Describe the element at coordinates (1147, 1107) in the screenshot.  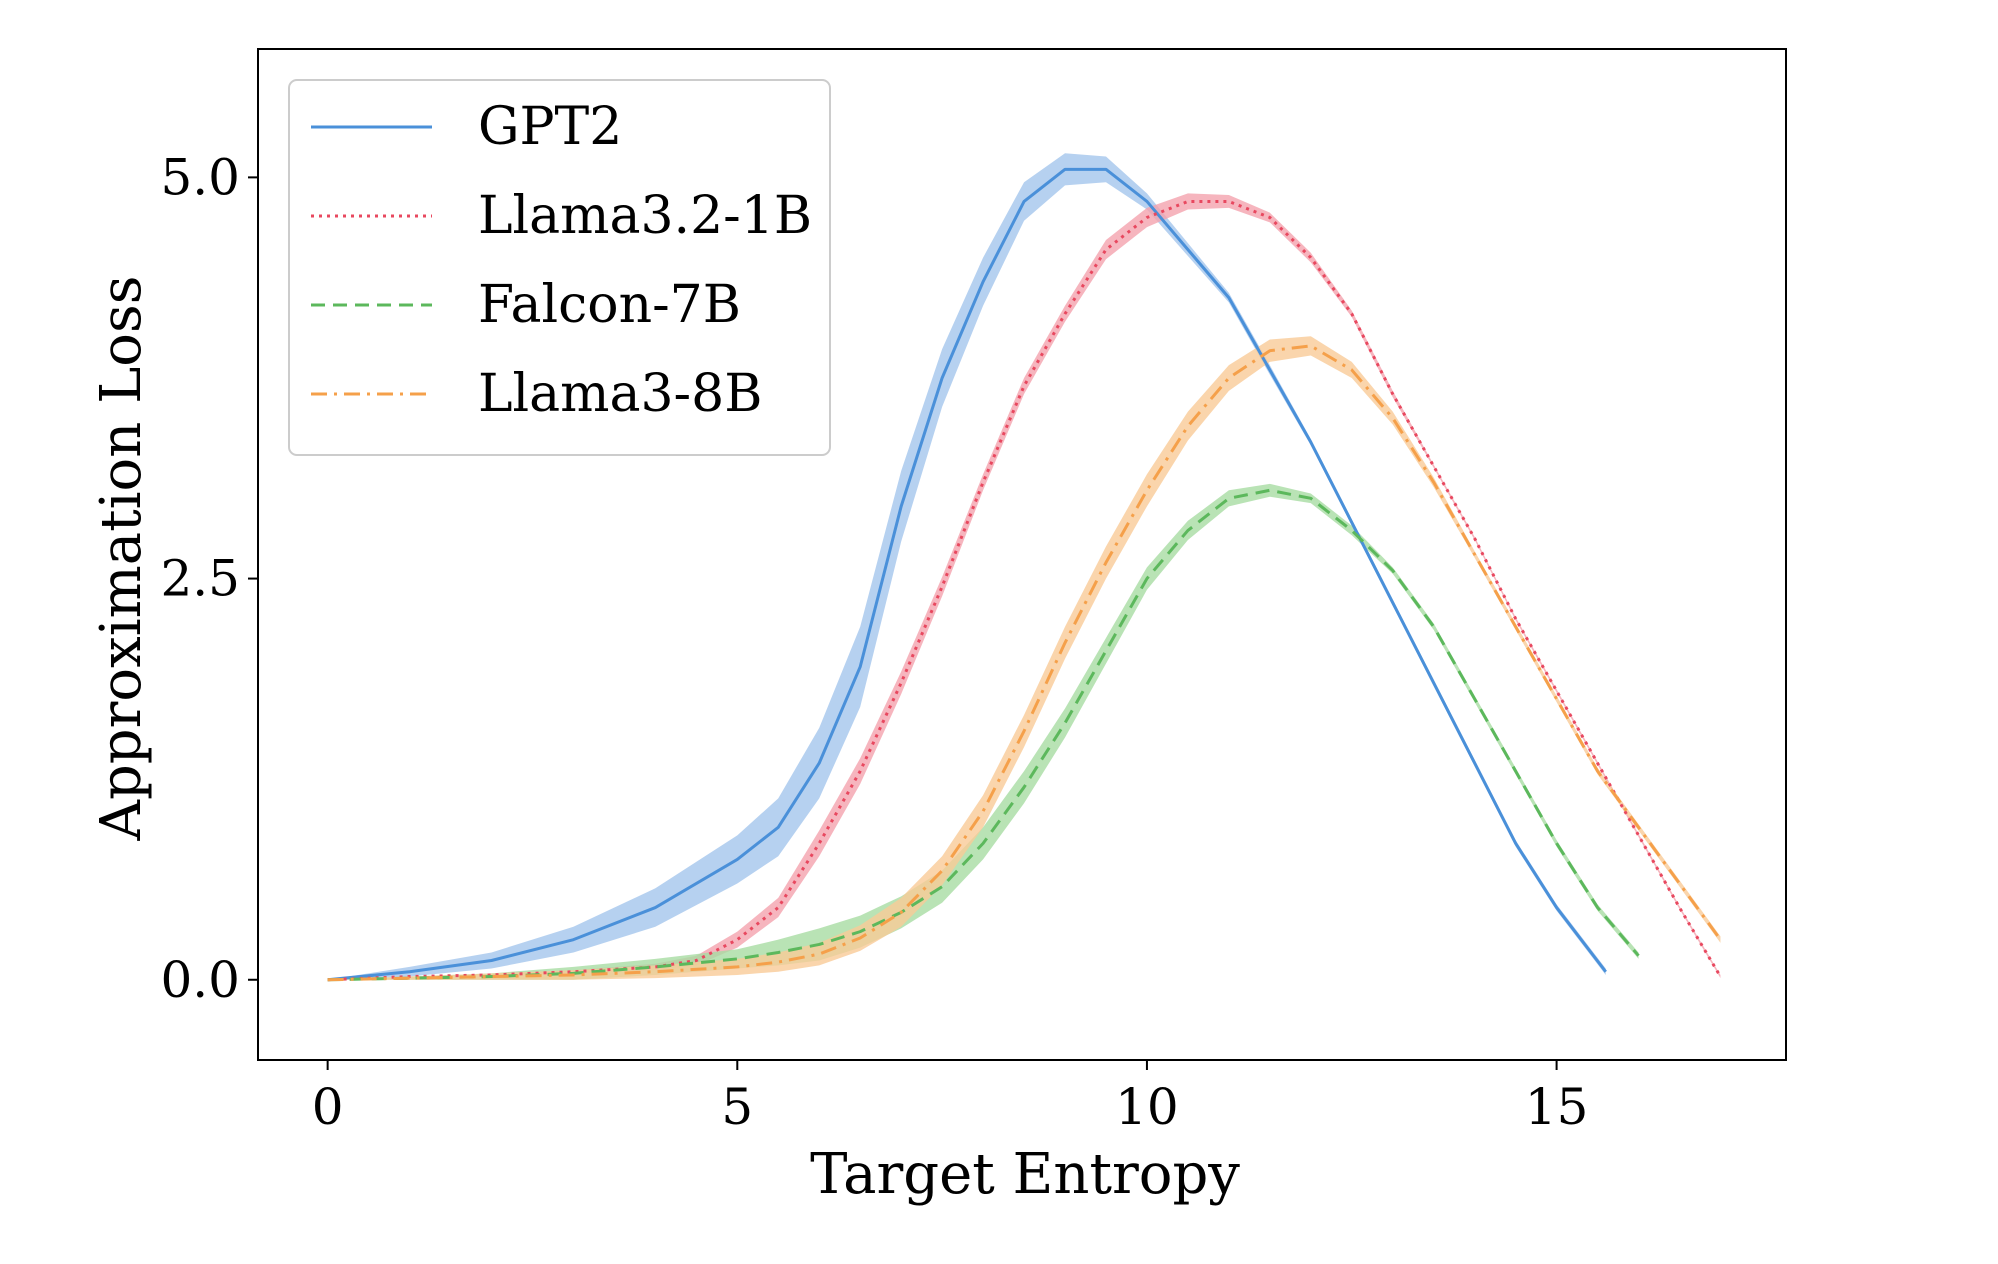
I see `x-tick-label: 10` at that location.